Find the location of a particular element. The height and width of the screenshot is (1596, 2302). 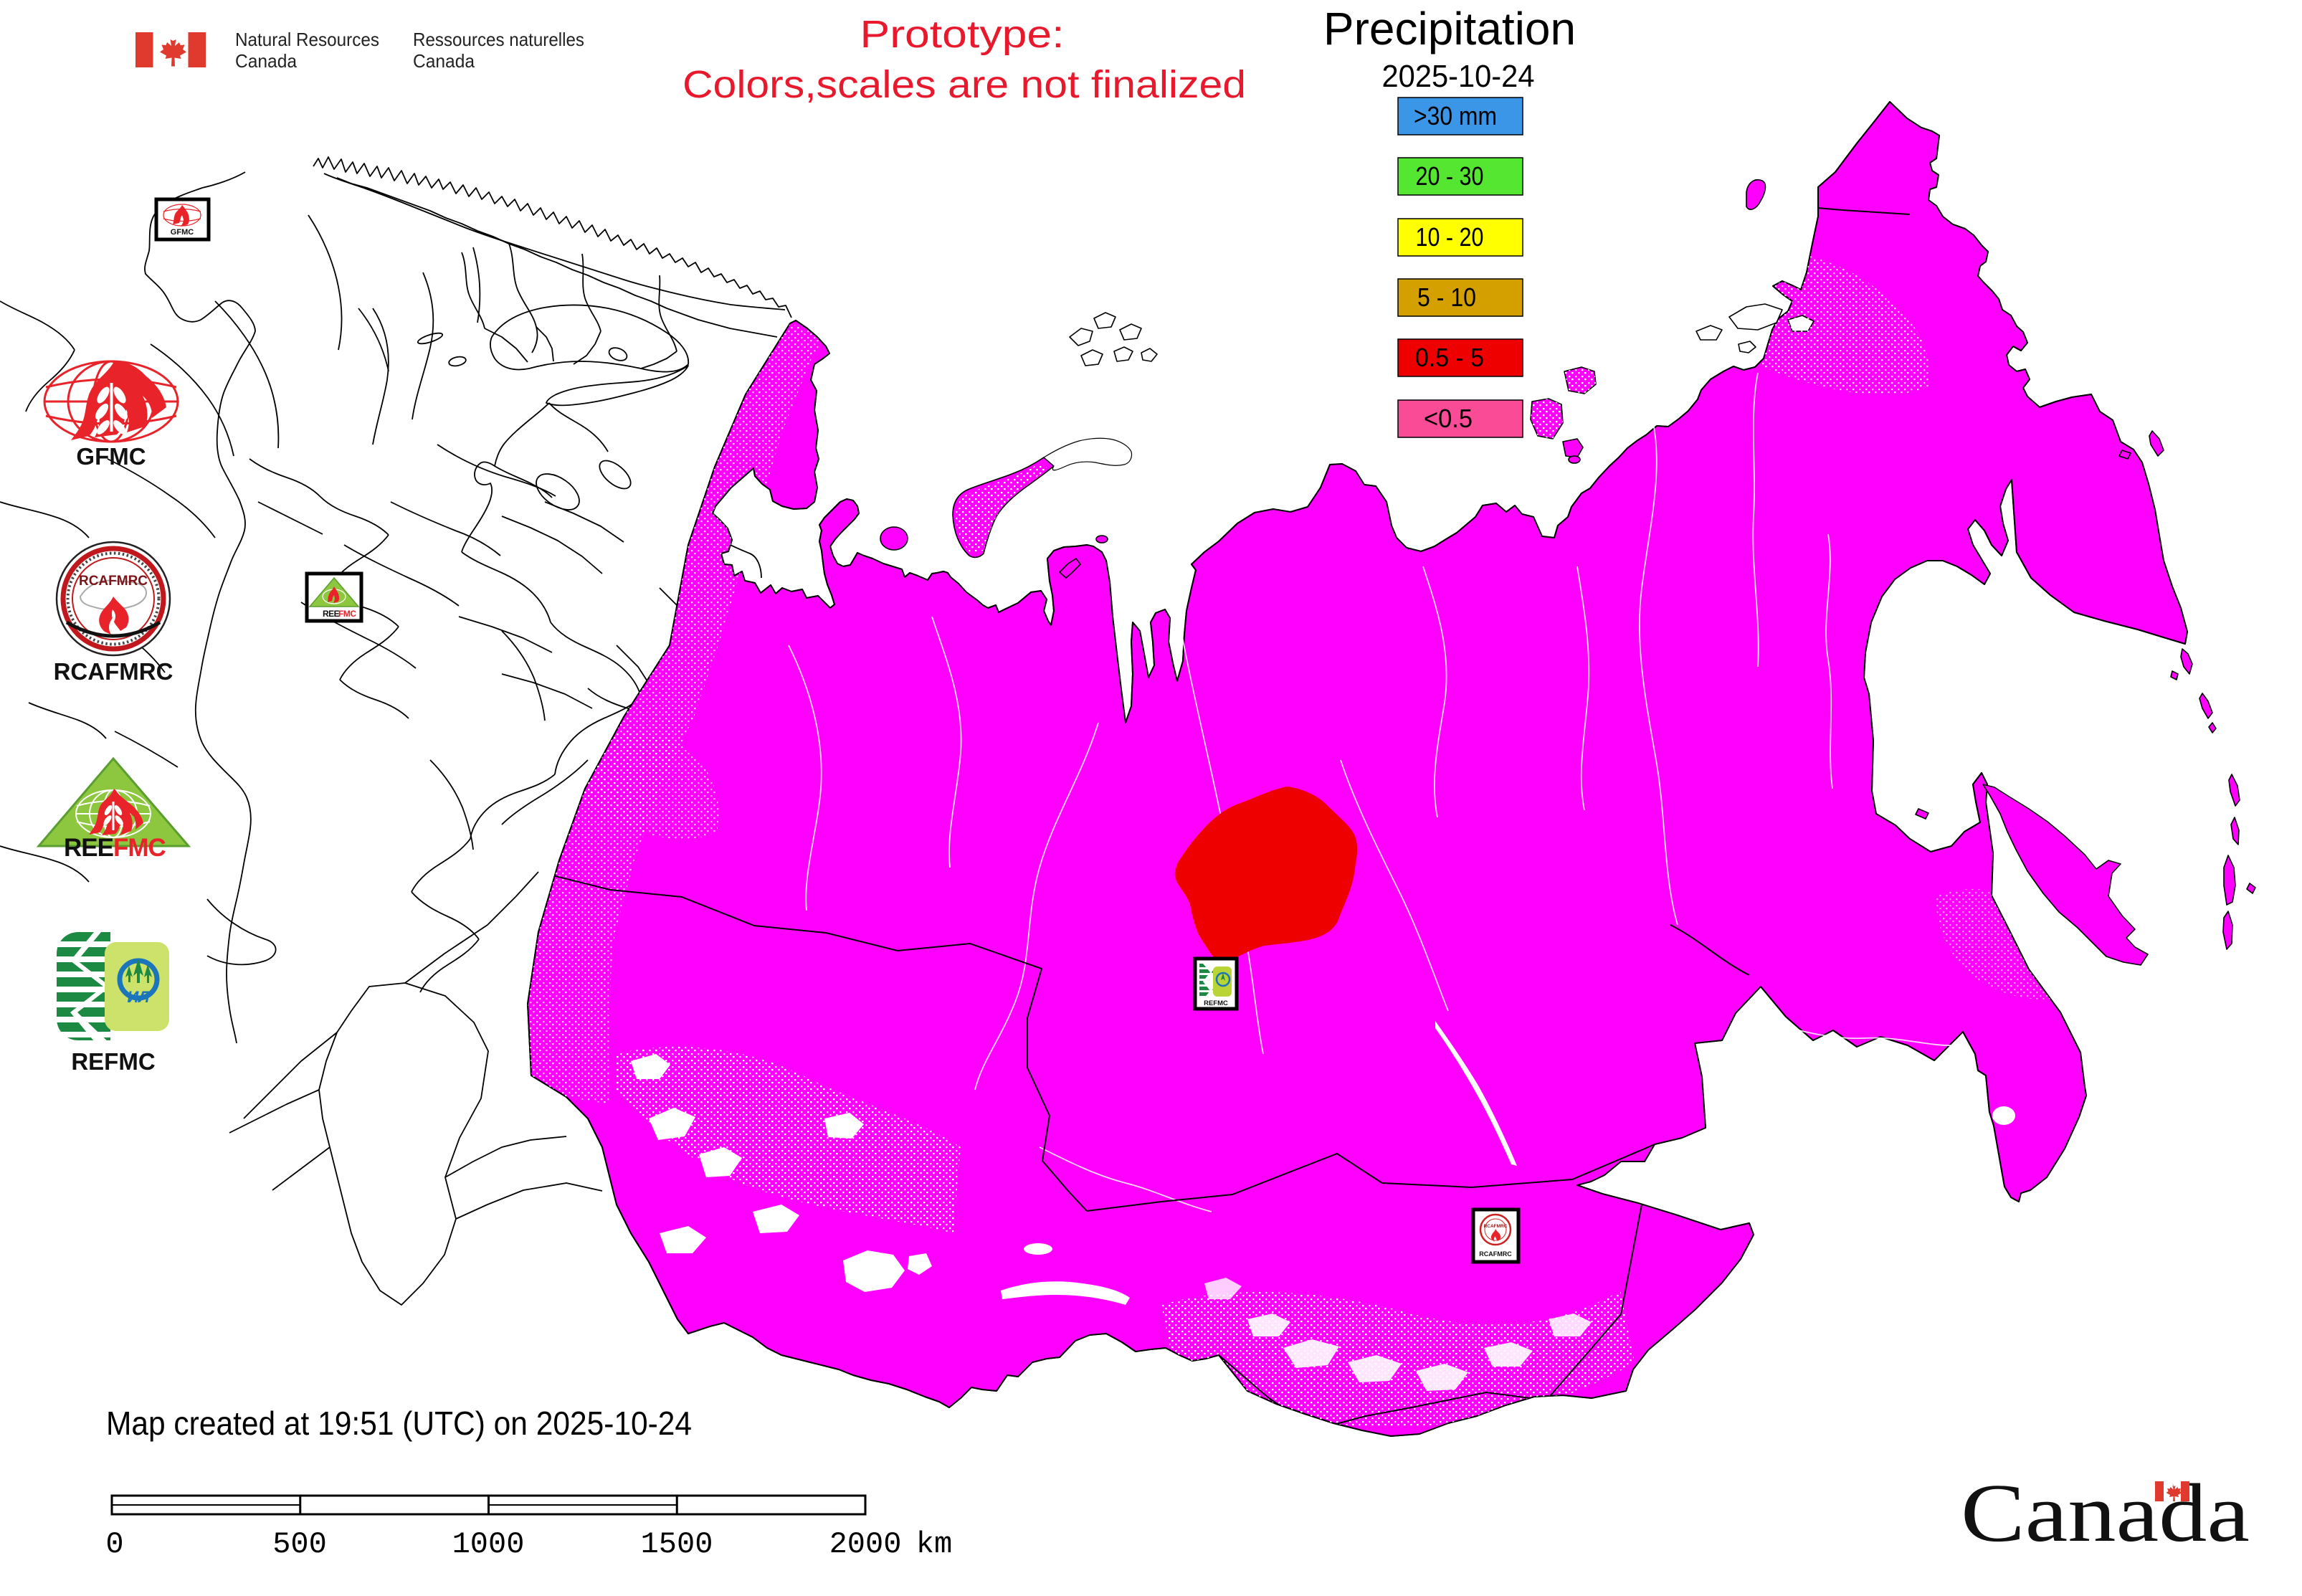

svg-text: 0 is located at coordinates (114, 1544).